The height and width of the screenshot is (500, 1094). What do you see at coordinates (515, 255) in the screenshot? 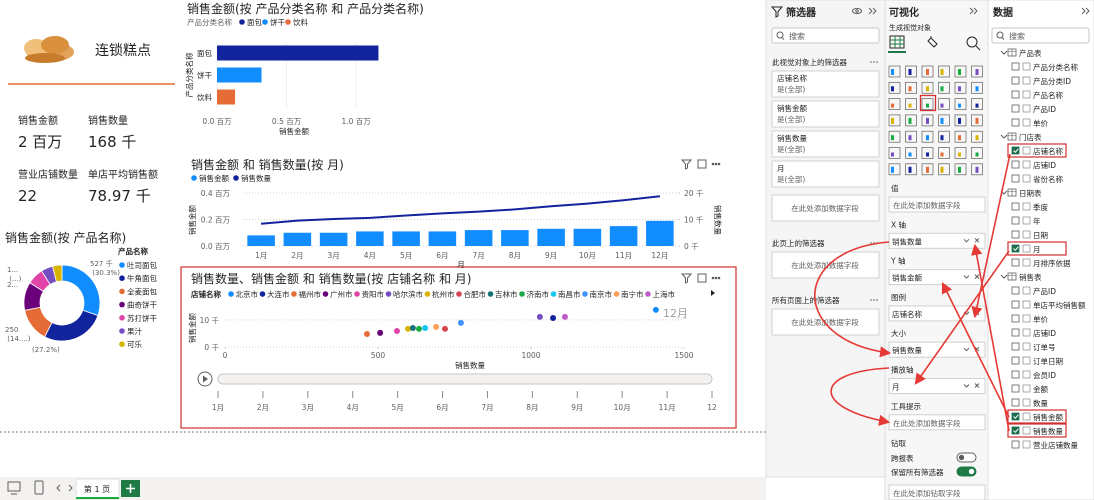
I see `x-tick-label: 8月` at bounding box center [515, 255].